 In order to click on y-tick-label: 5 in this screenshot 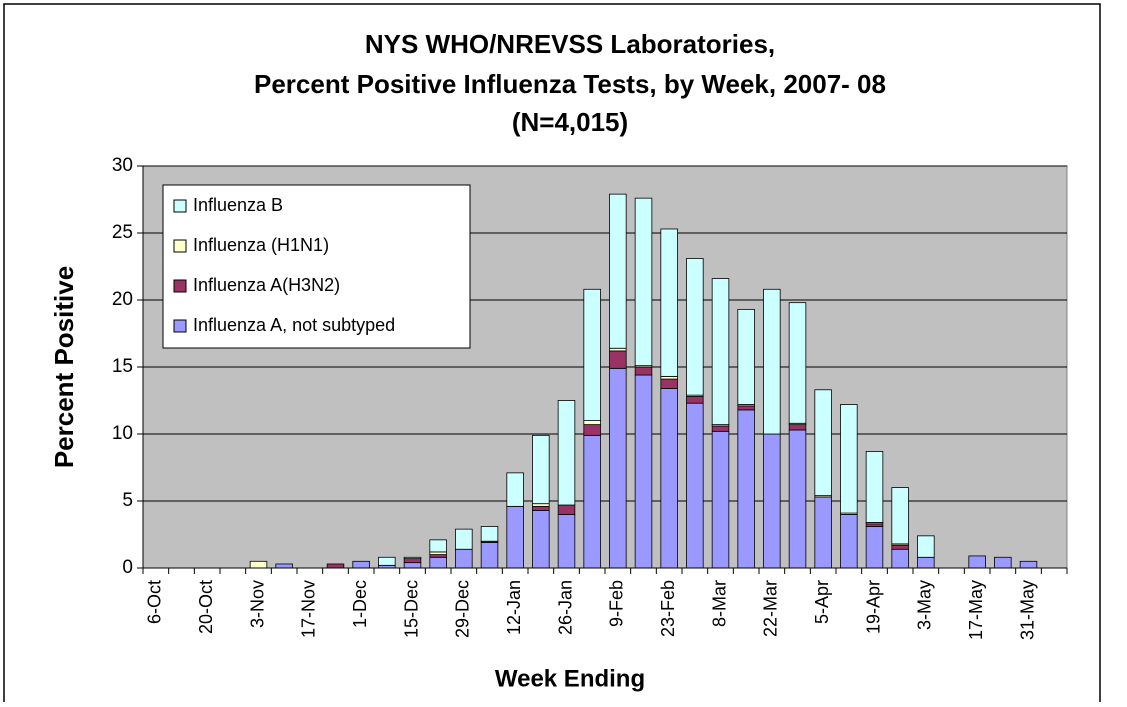, I will do `click(127, 500)`.